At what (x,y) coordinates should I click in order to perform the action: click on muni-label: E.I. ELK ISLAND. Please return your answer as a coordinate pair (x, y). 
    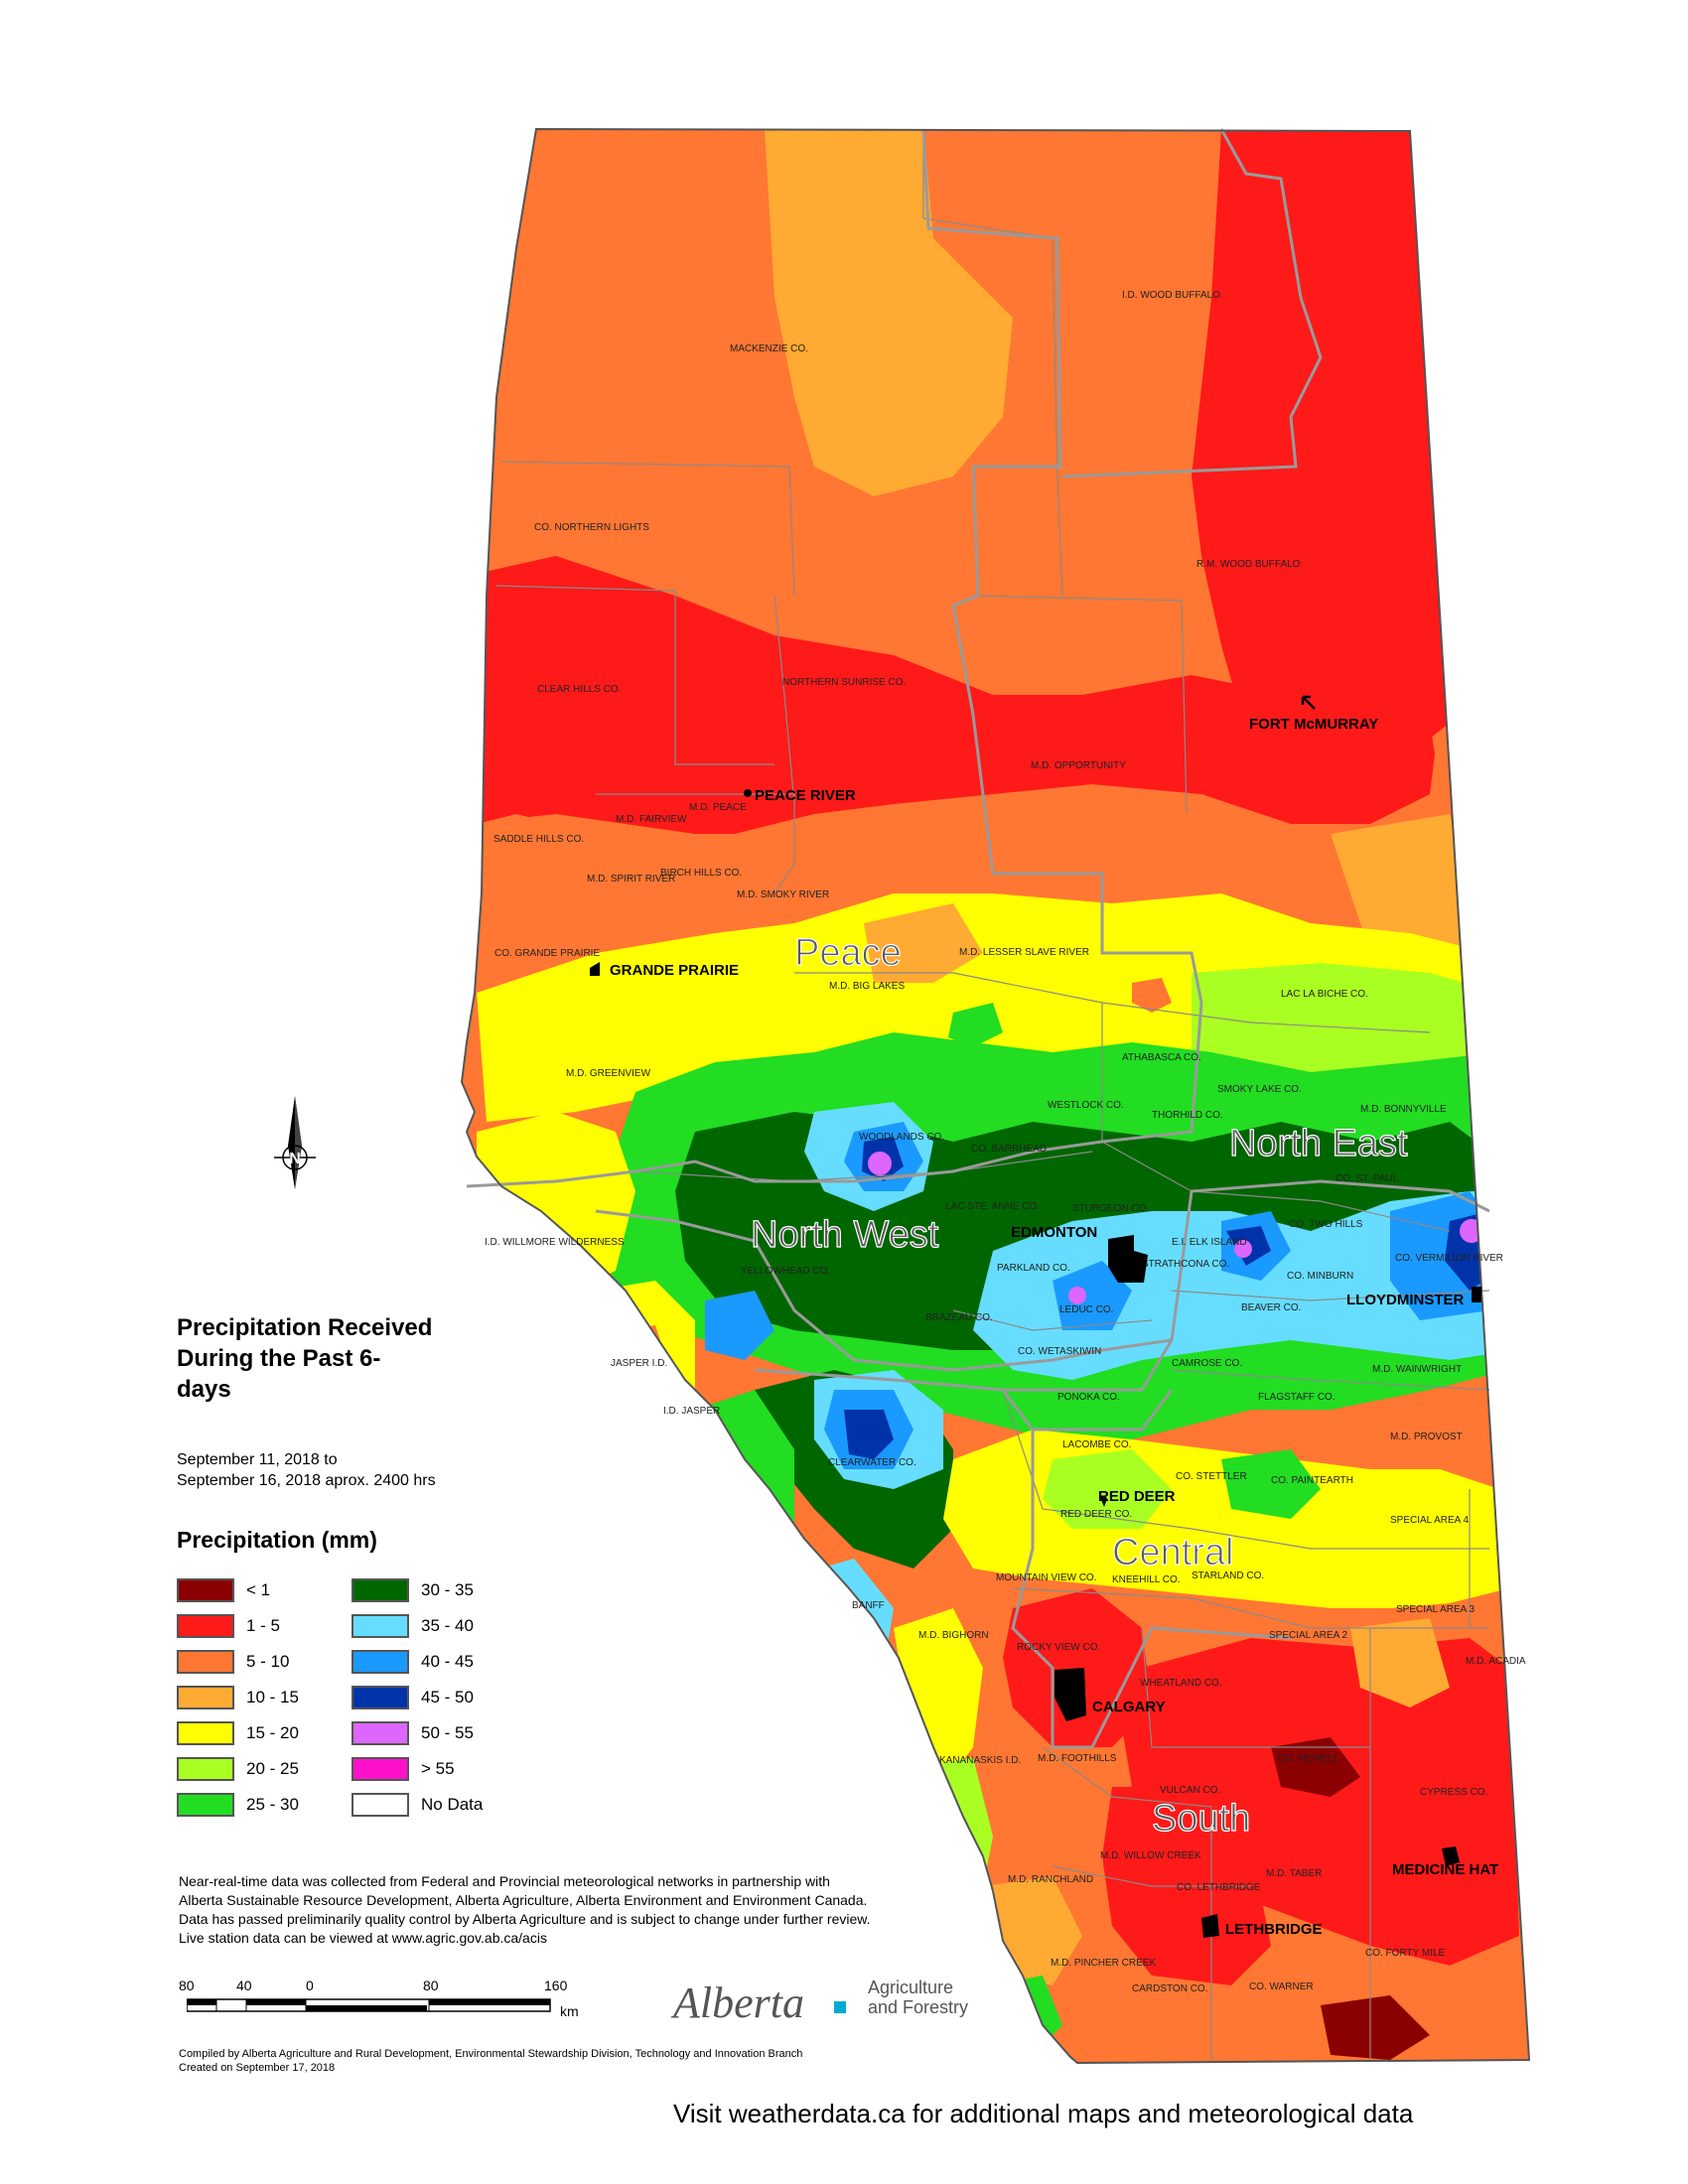
    Looking at the image, I should click on (1209, 1242).